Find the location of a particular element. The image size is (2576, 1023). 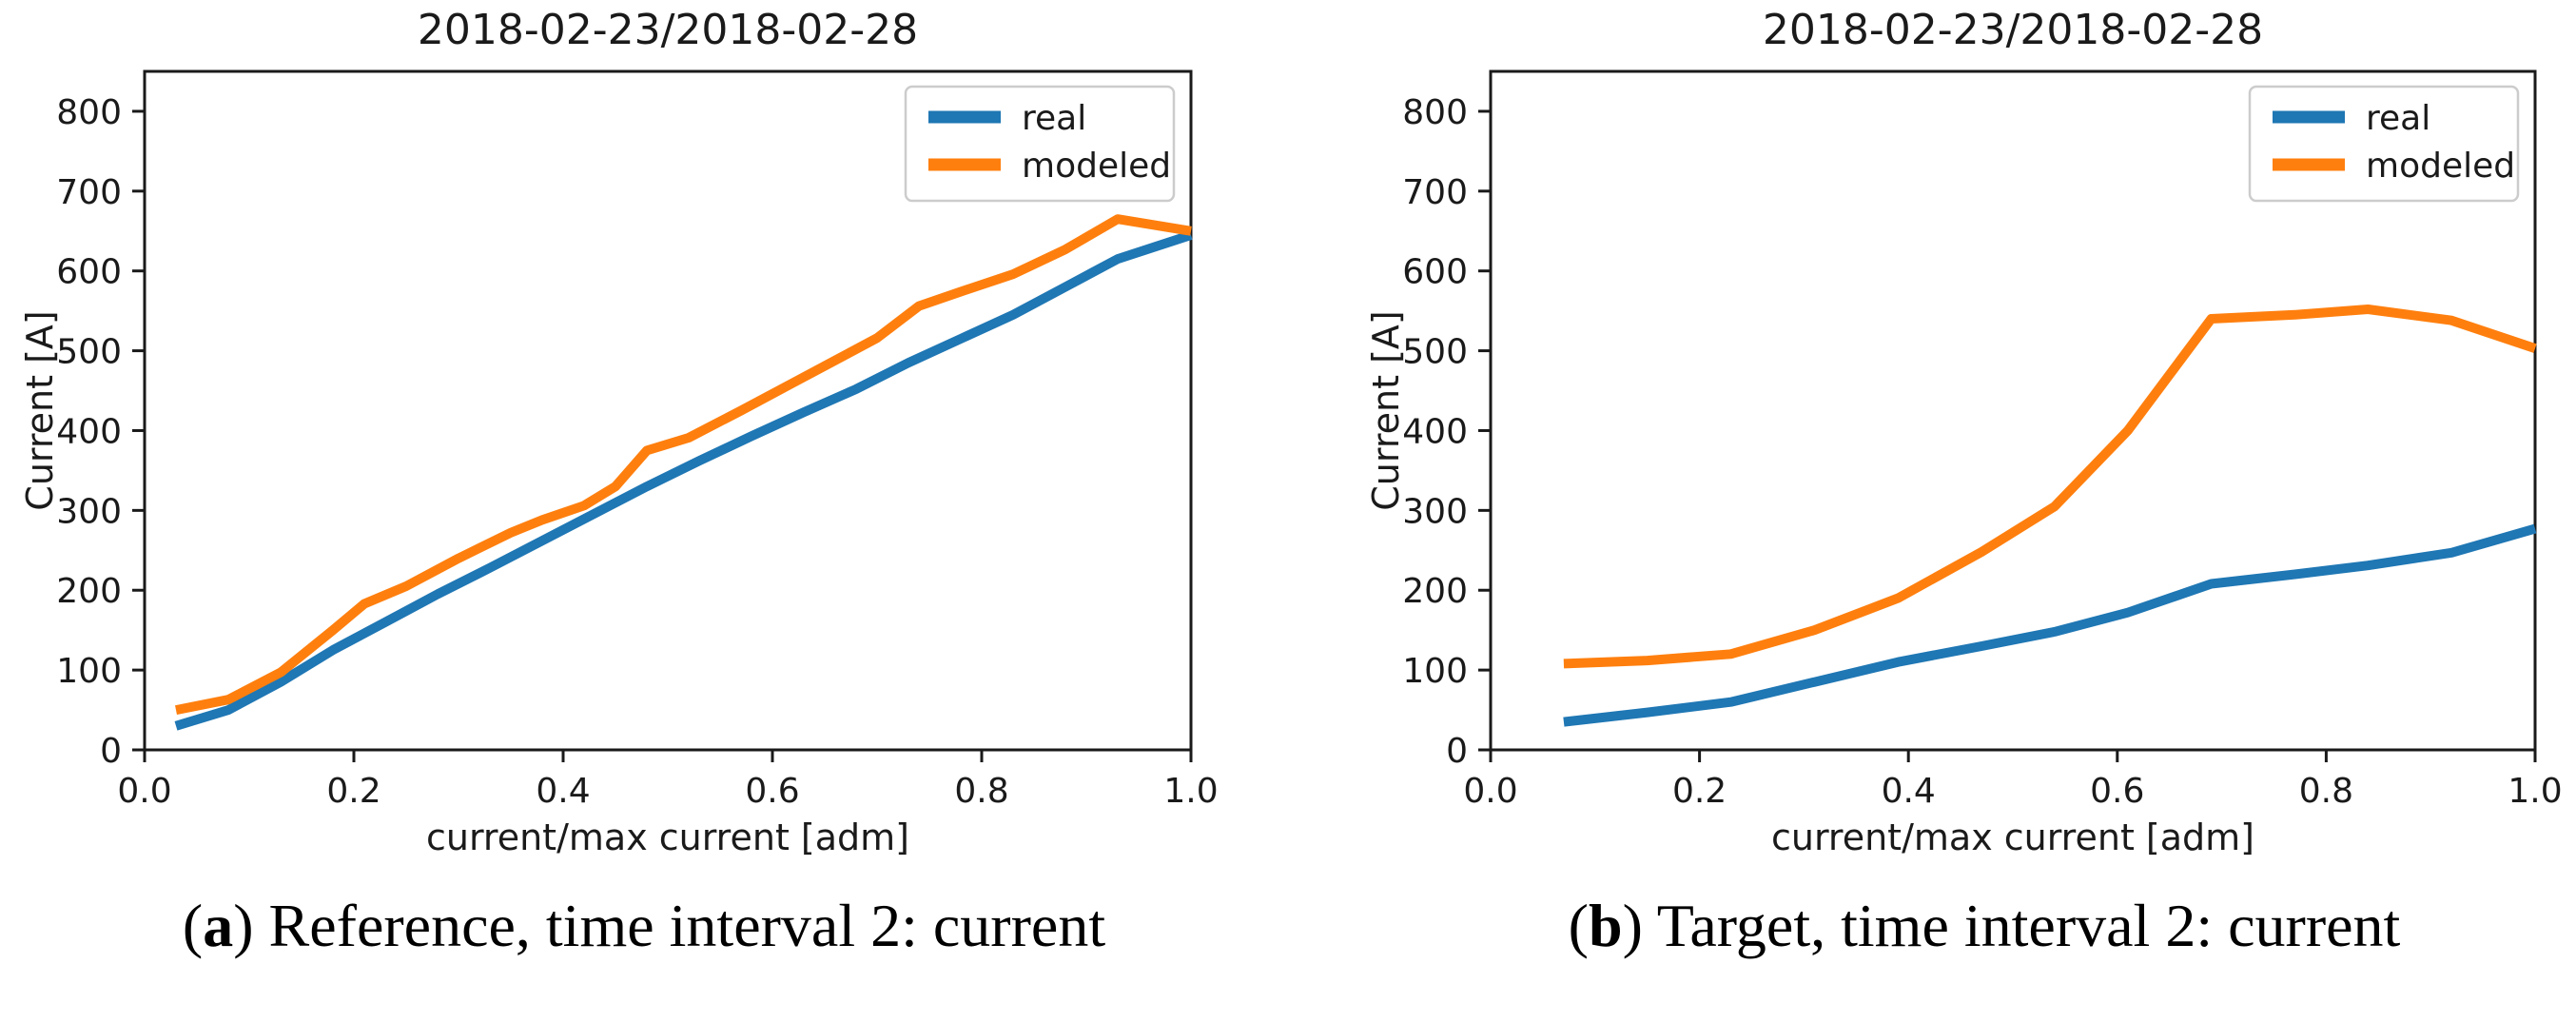

caption-a-letter: a is located at coordinates (219, 925).